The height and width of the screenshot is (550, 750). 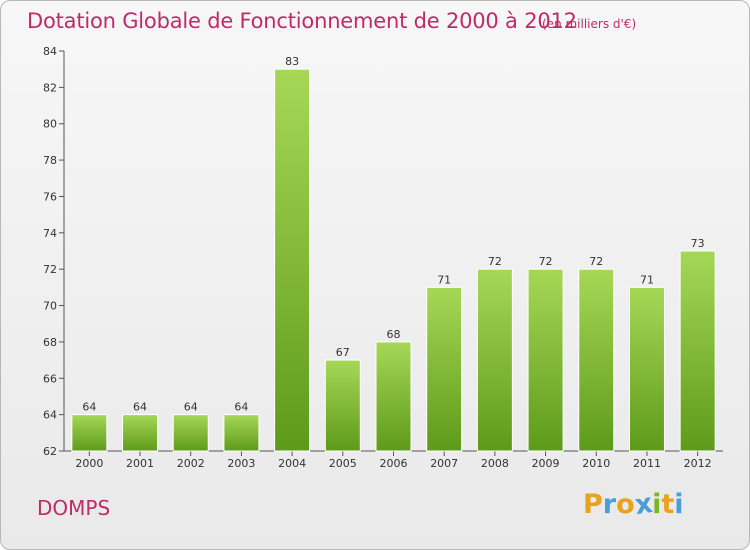 What do you see at coordinates (292, 260) in the screenshot?
I see `bar-2004` at bounding box center [292, 260].